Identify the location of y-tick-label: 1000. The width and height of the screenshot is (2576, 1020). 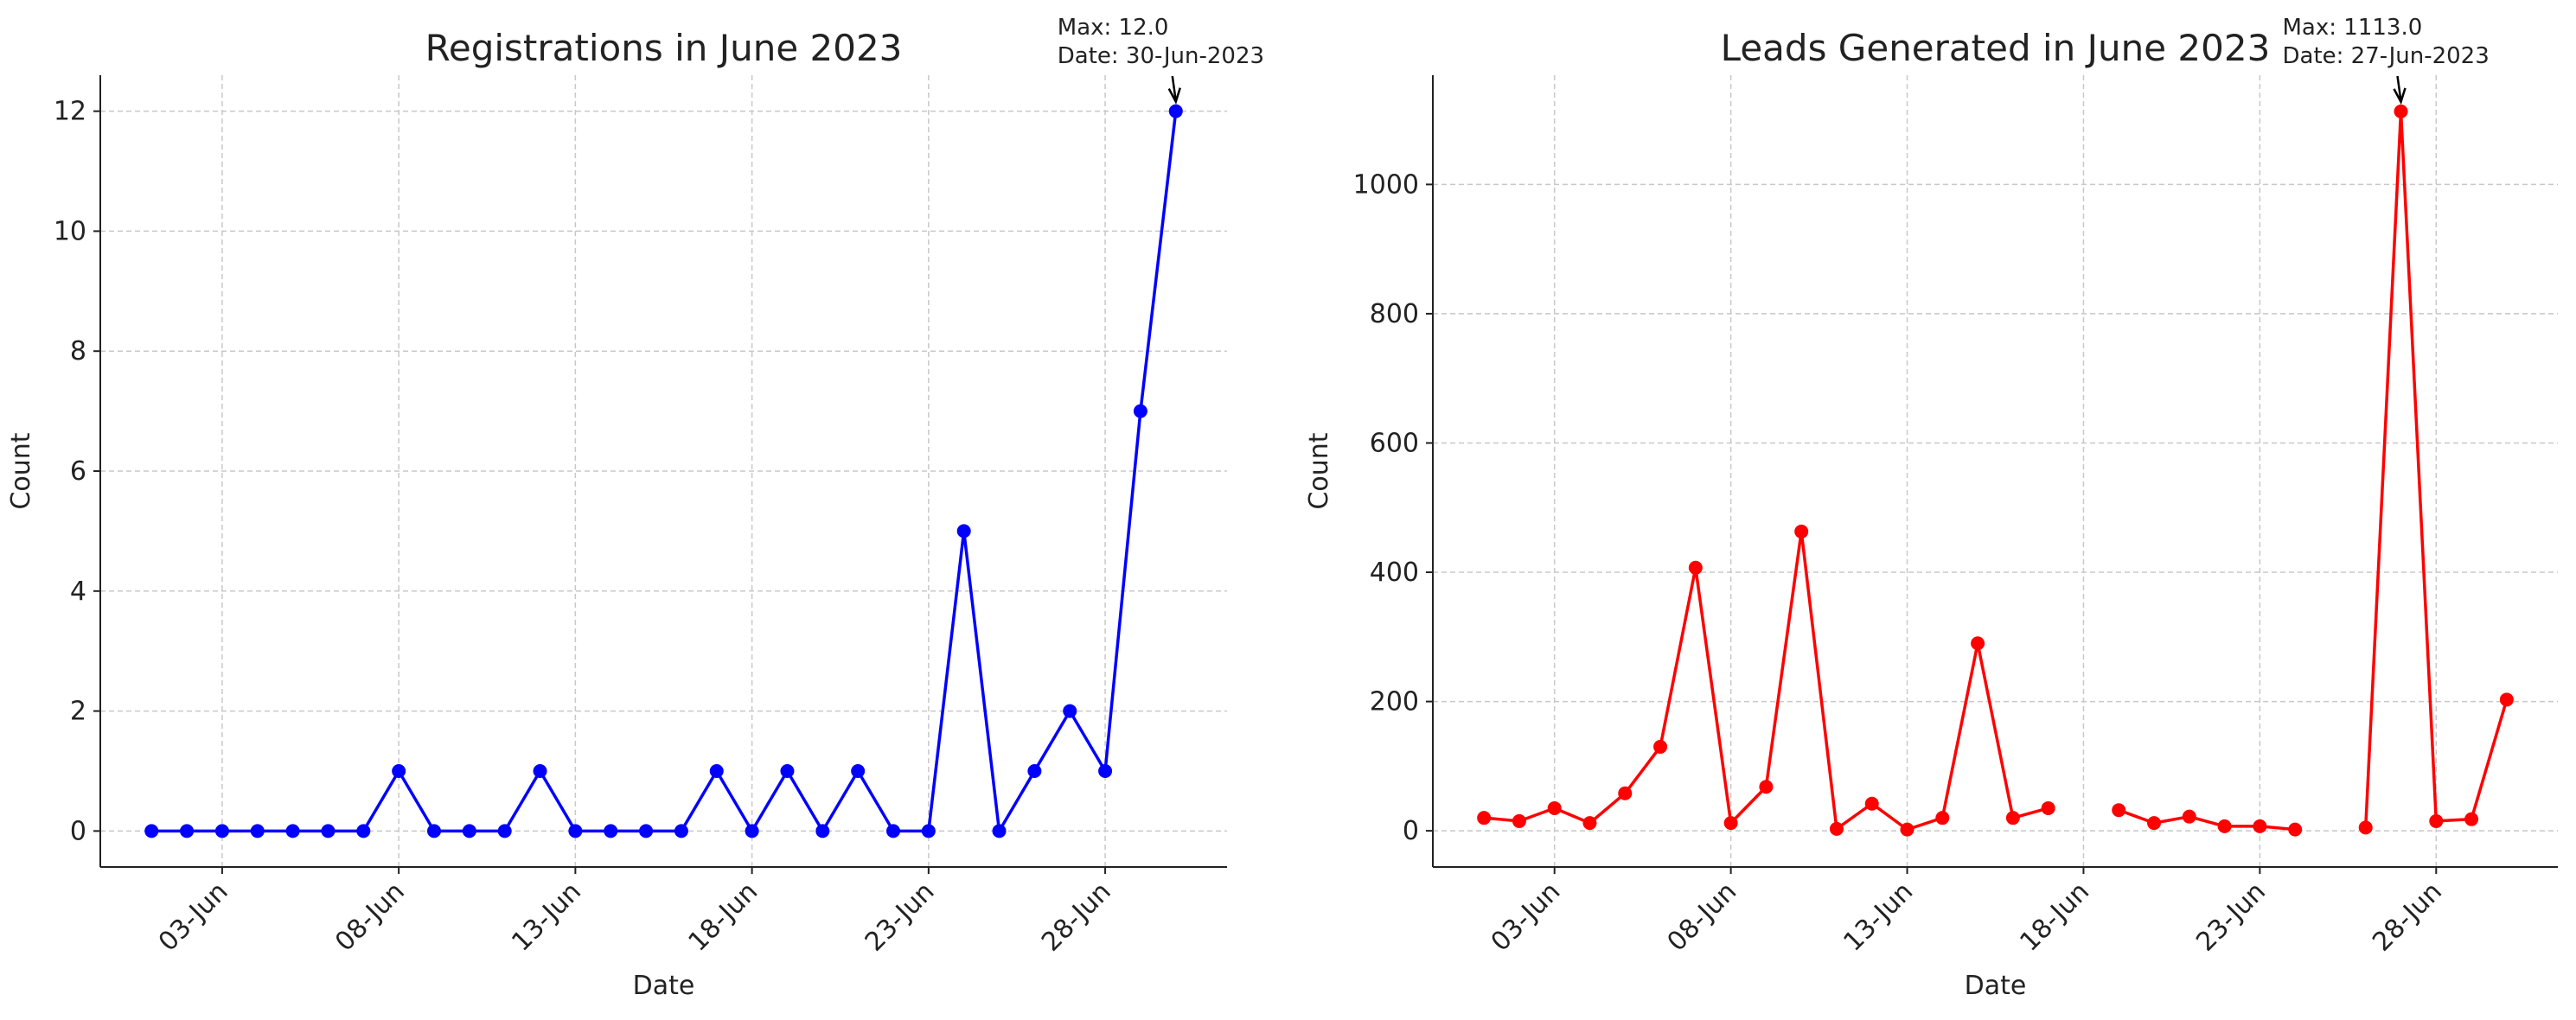
(1386, 185).